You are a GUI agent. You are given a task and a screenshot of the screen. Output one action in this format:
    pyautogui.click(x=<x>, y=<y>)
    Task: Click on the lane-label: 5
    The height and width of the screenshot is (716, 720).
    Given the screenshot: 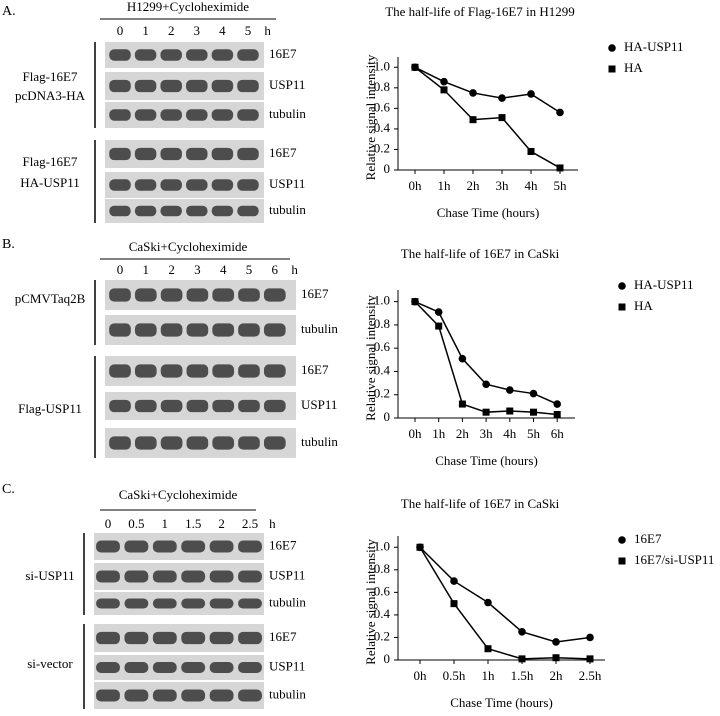 What is the action you would take?
    pyautogui.click(x=249, y=269)
    